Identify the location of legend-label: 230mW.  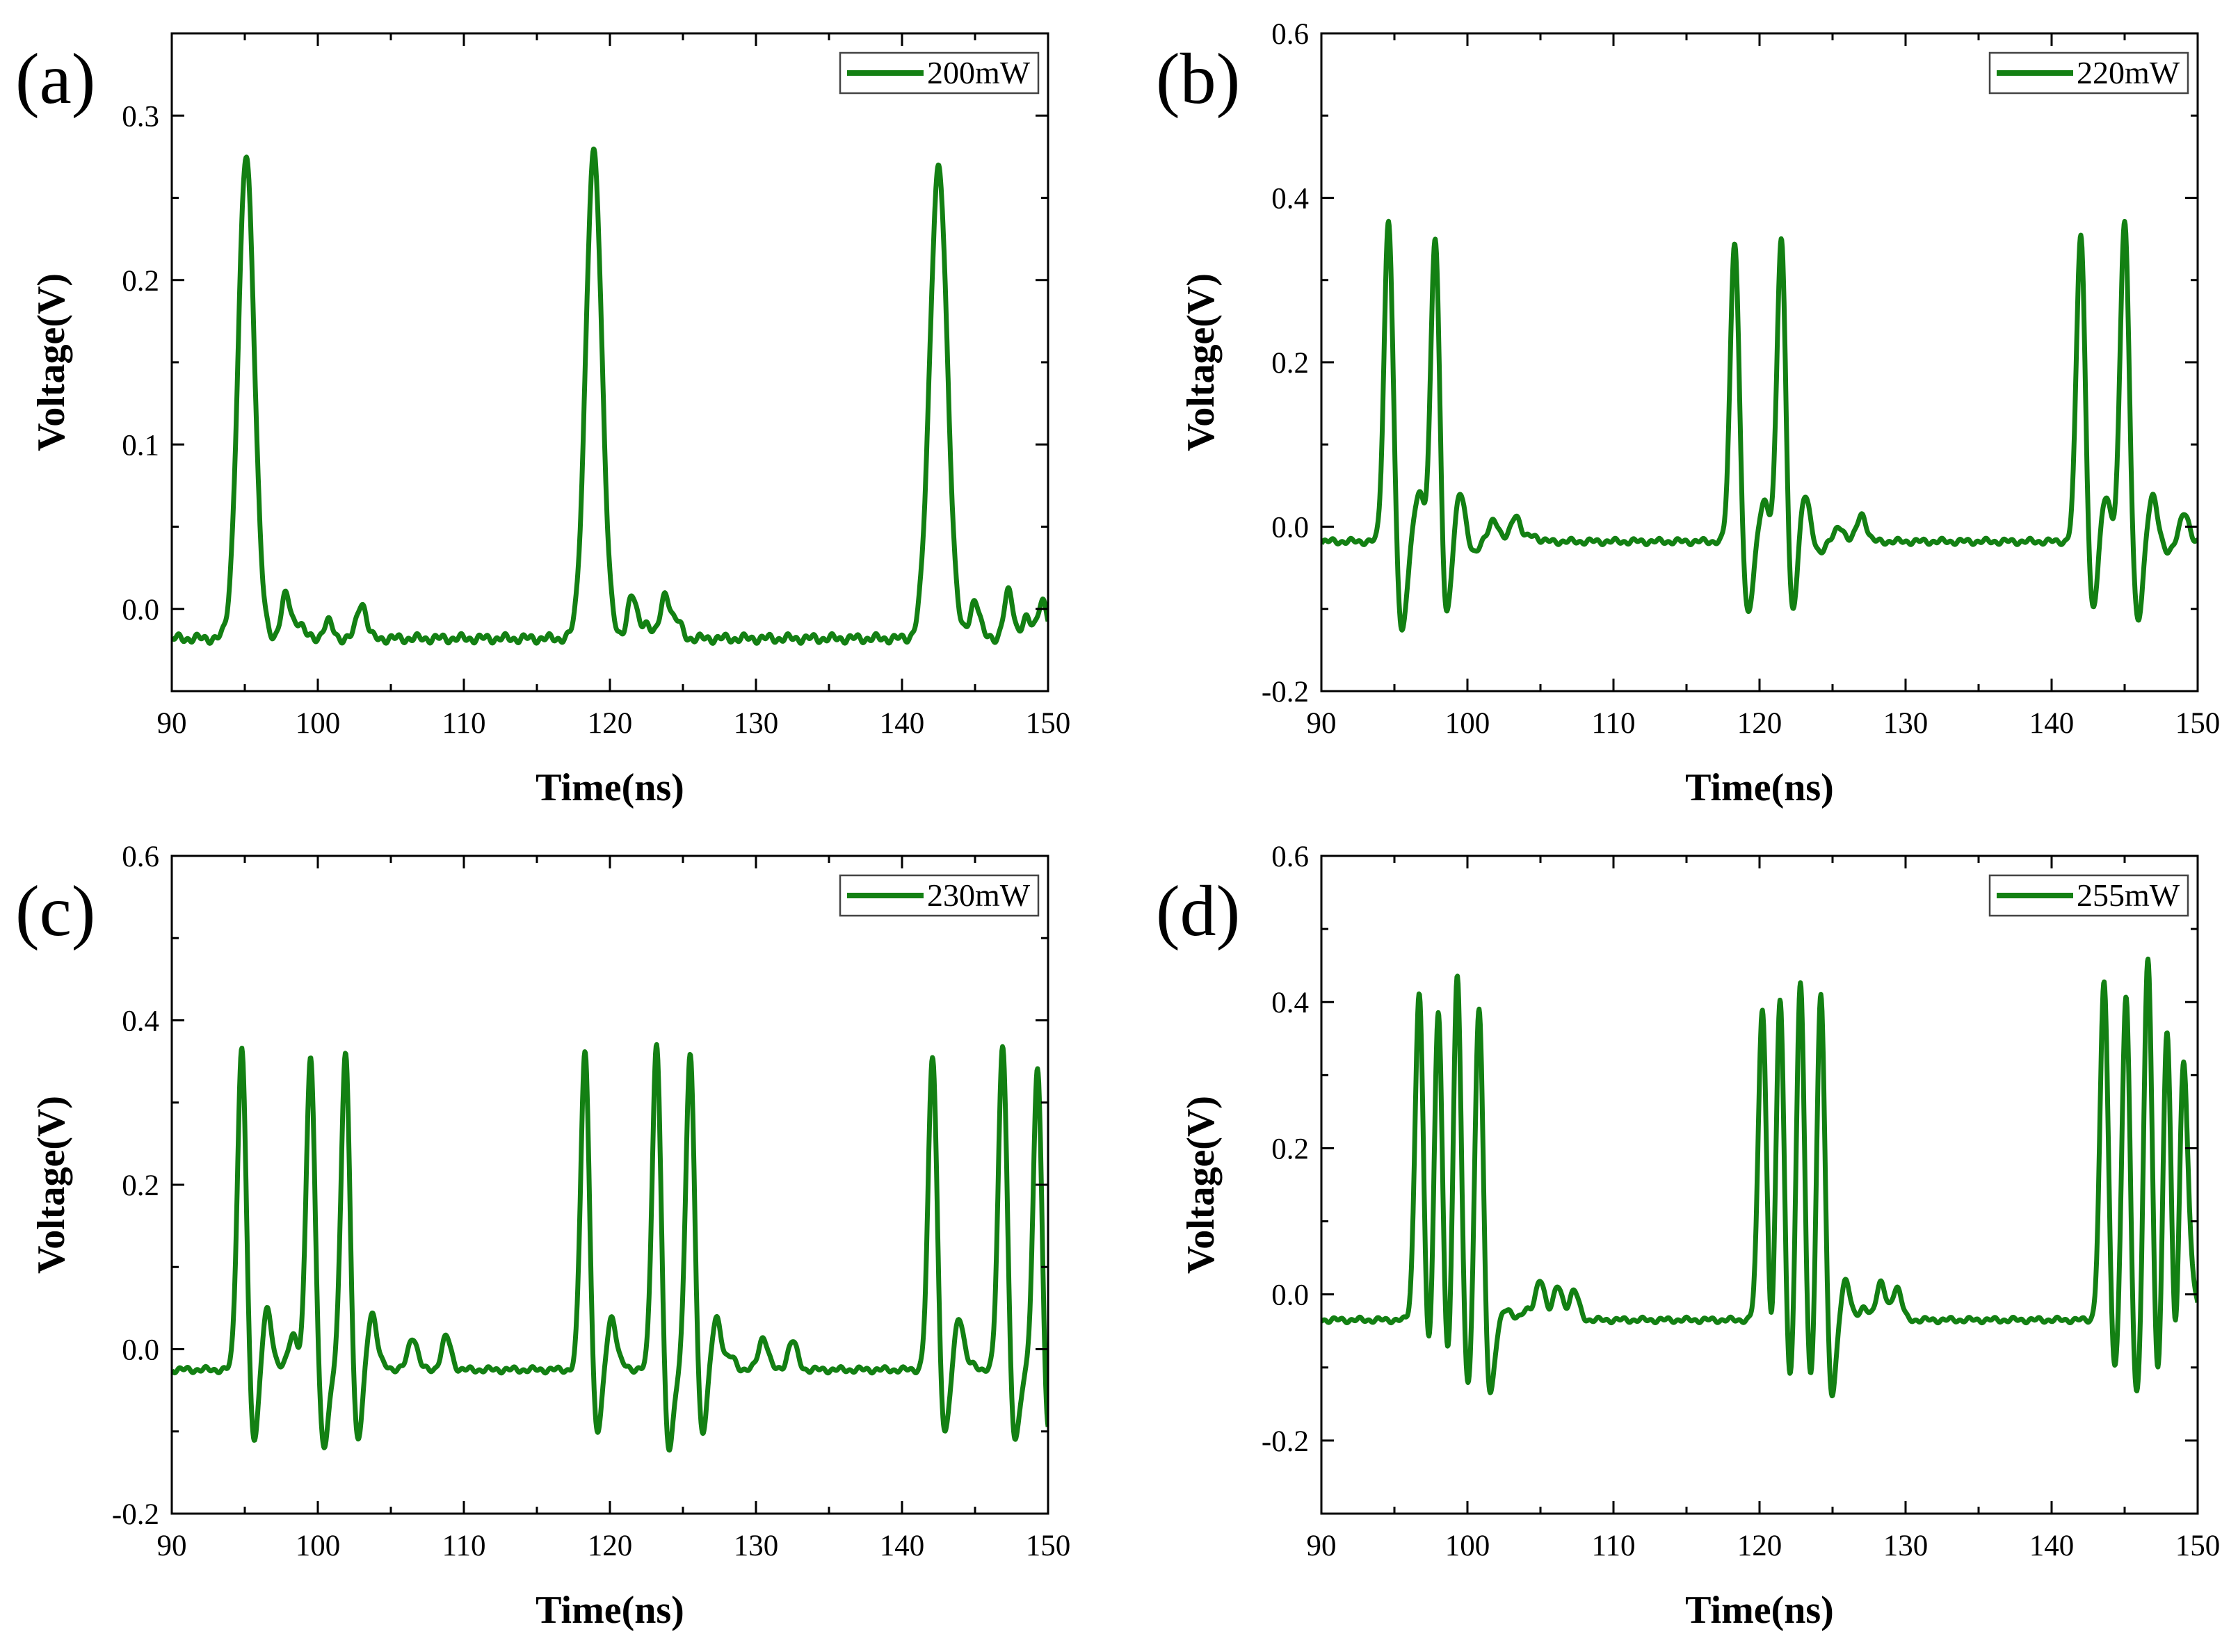
(979, 895).